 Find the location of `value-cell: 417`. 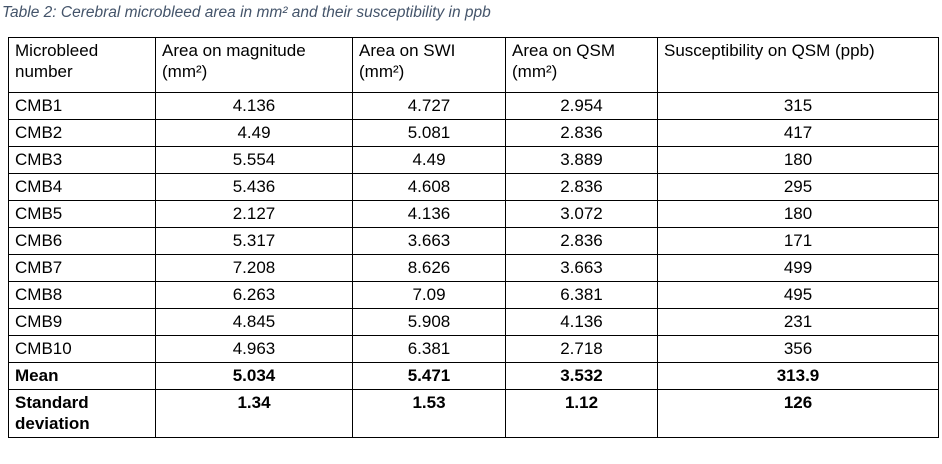

value-cell: 417 is located at coordinates (798, 132).